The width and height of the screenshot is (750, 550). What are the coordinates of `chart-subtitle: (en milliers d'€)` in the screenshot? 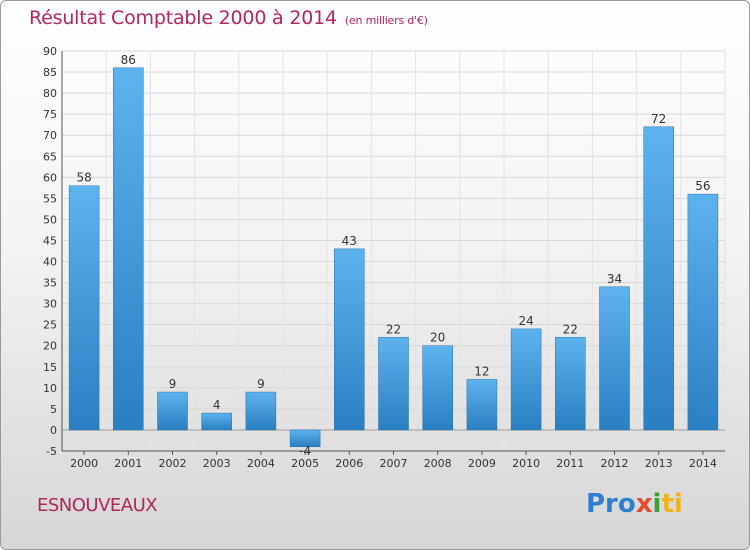 It's located at (386, 20).